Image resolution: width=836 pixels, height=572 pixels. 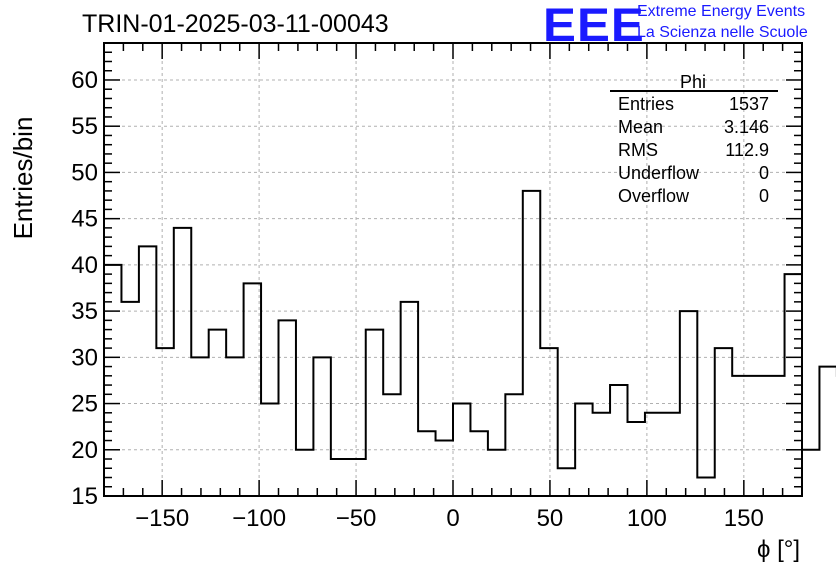 I want to click on stats-label: Mean, so click(x=640, y=127).